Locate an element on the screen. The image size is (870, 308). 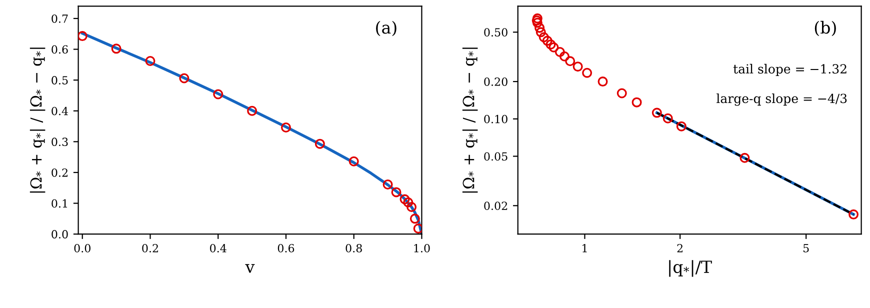
x-tick-label: 0.4 is located at coordinates (218, 248).